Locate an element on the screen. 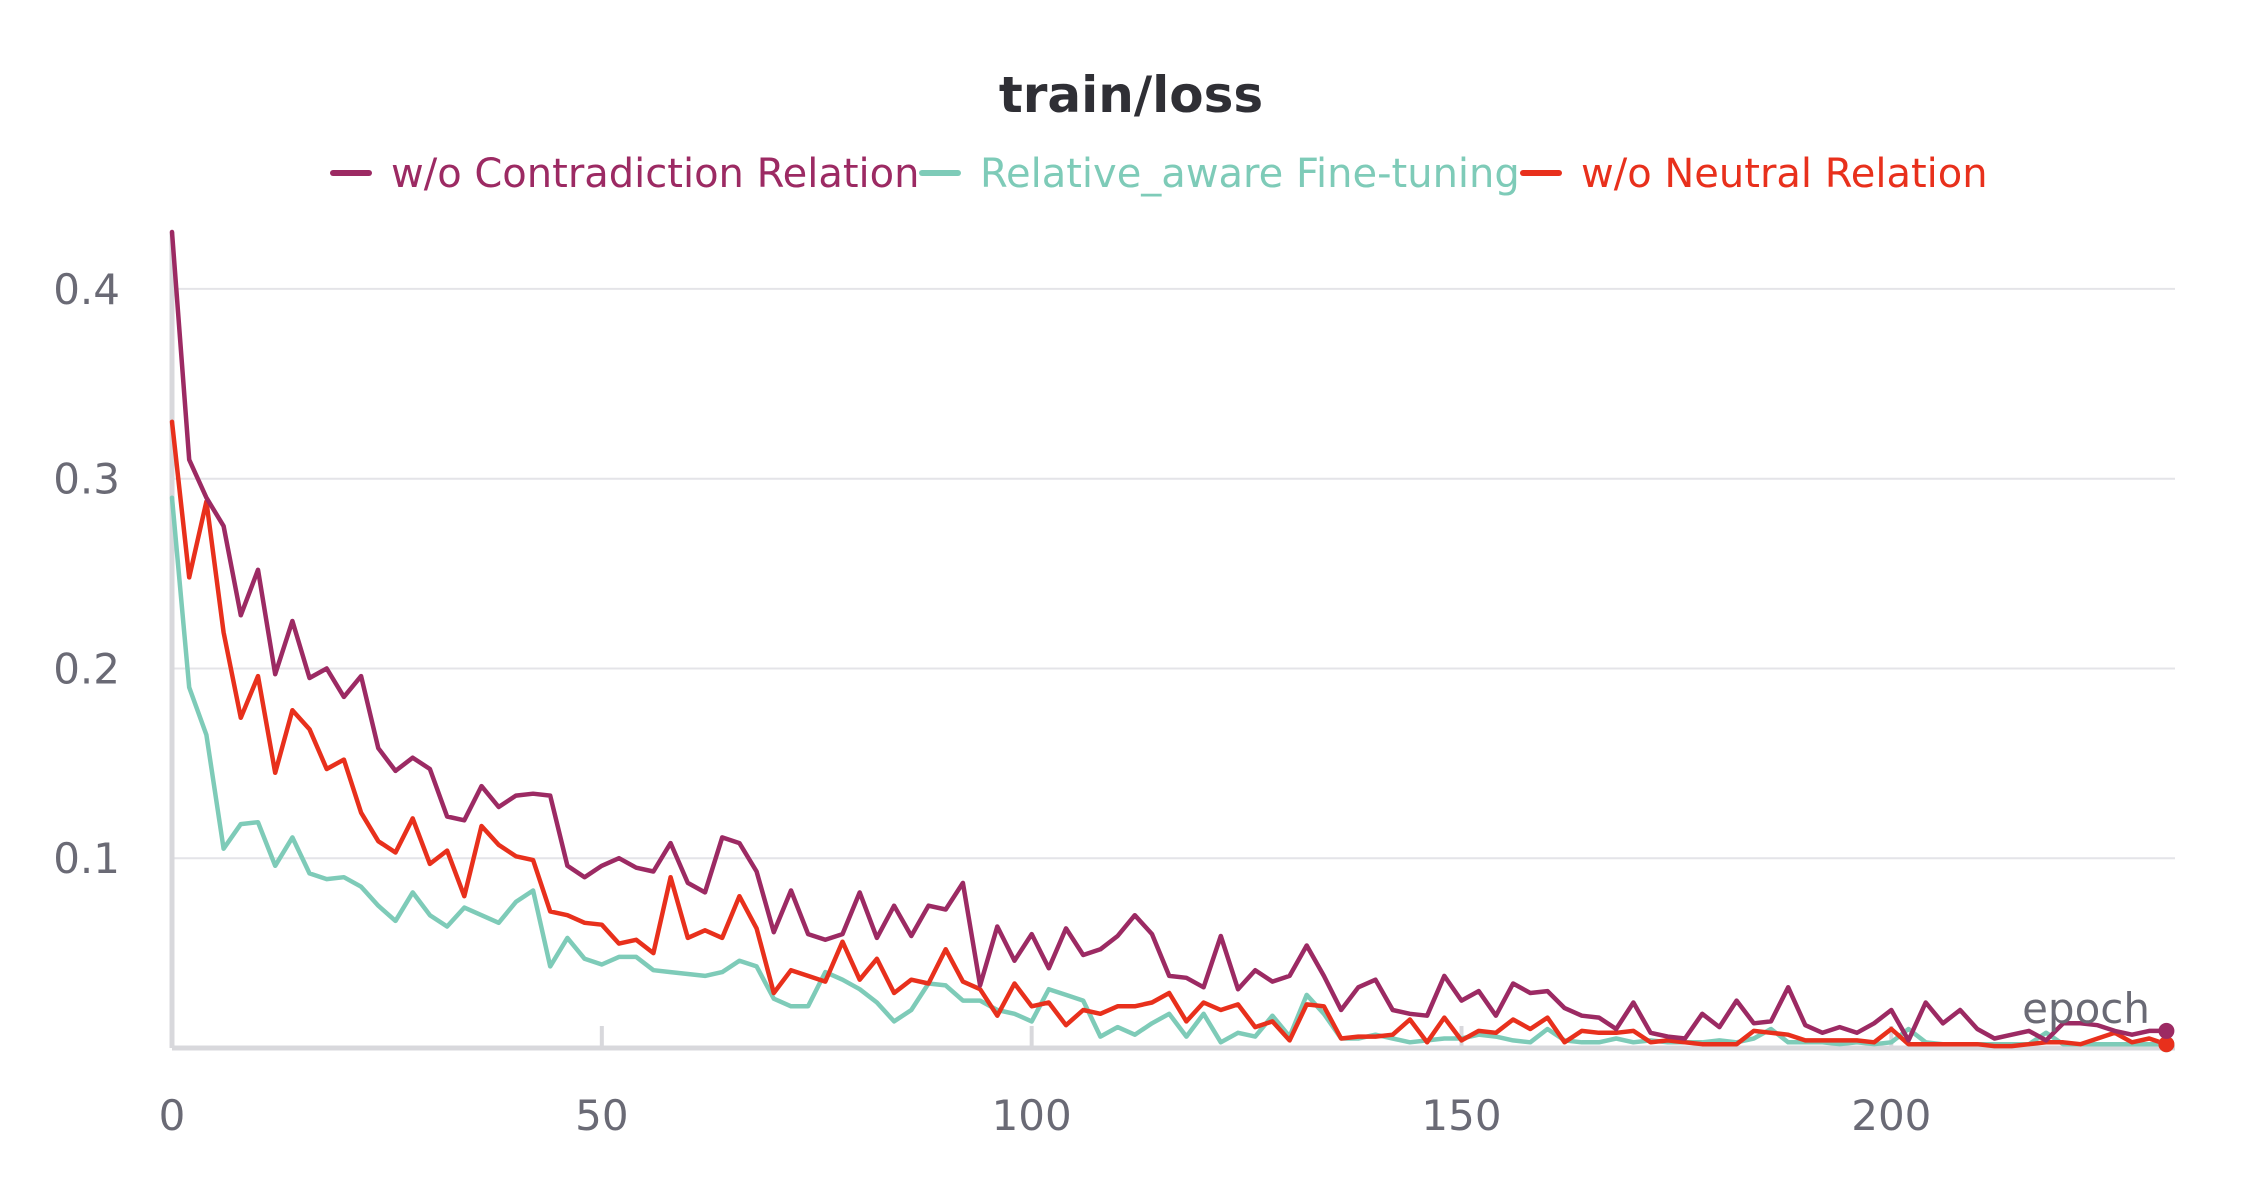  x-tick-label: 200 is located at coordinates (1891, 1115).